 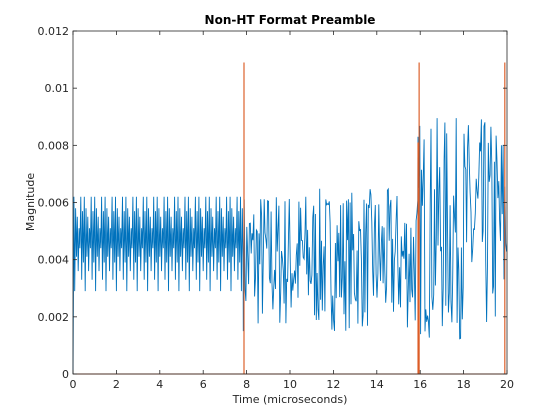 What do you see at coordinates (54, 31) in the screenshot?
I see `y-tick-label: 0.012` at bounding box center [54, 31].